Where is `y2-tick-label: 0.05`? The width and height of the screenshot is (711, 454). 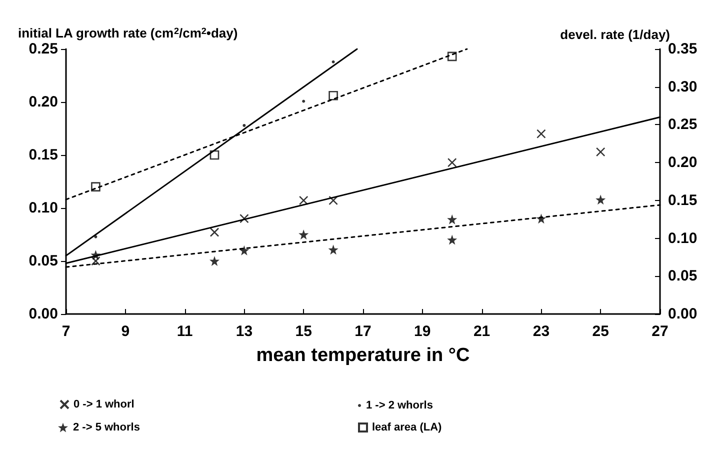 y2-tick-label: 0.05 is located at coordinates (683, 276).